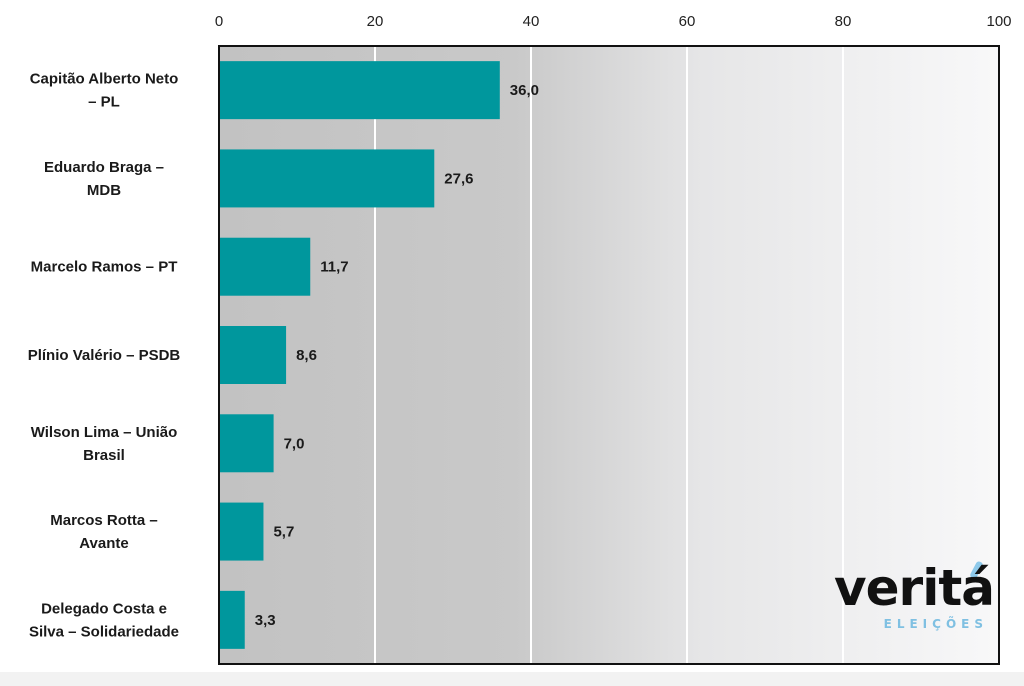 The height and width of the screenshot is (686, 1024). What do you see at coordinates (935, 624) in the screenshot?
I see `logo-subtitle: ELEIÇÕES` at bounding box center [935, 624].